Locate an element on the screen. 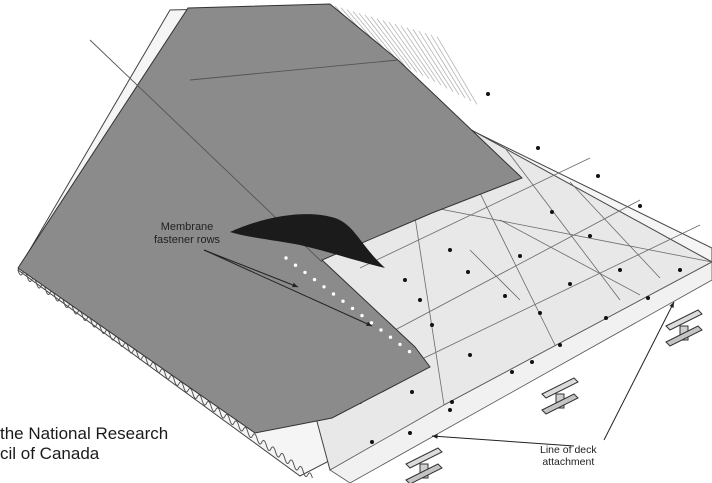  label-line: Membrane is located at coordinates (187, 227).